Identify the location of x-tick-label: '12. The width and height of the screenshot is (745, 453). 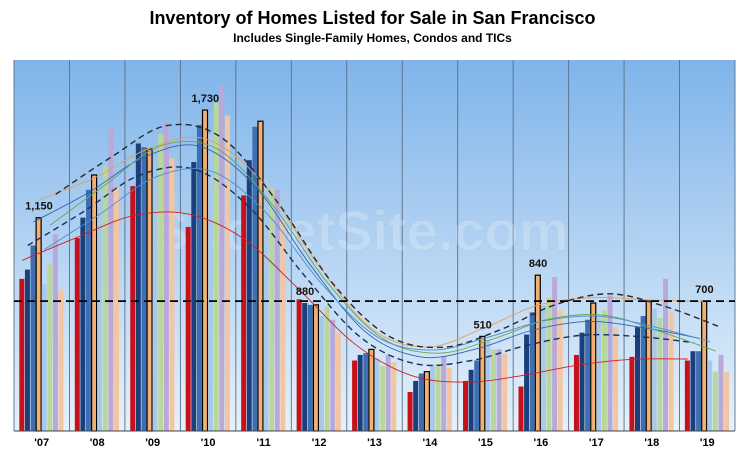
(319, 443).